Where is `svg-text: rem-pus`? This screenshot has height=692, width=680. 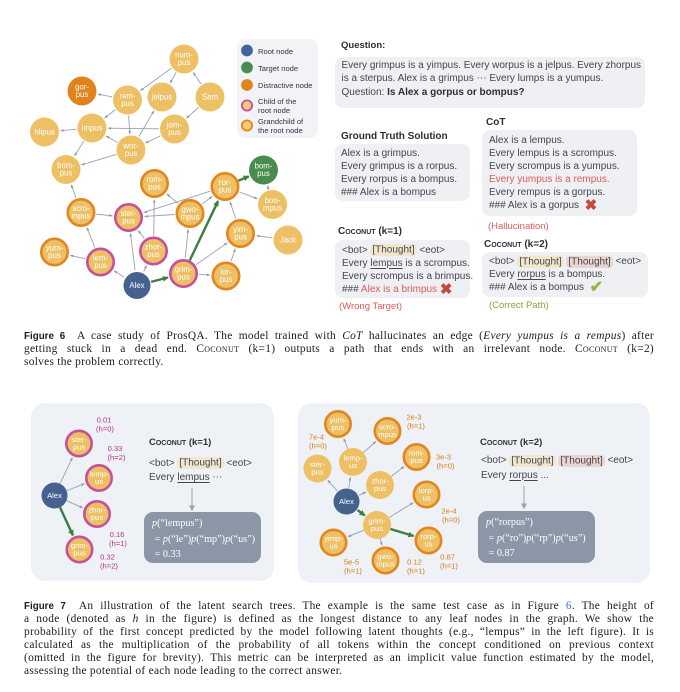
svg-text: rem-pus is located at coordinates (127, 100).